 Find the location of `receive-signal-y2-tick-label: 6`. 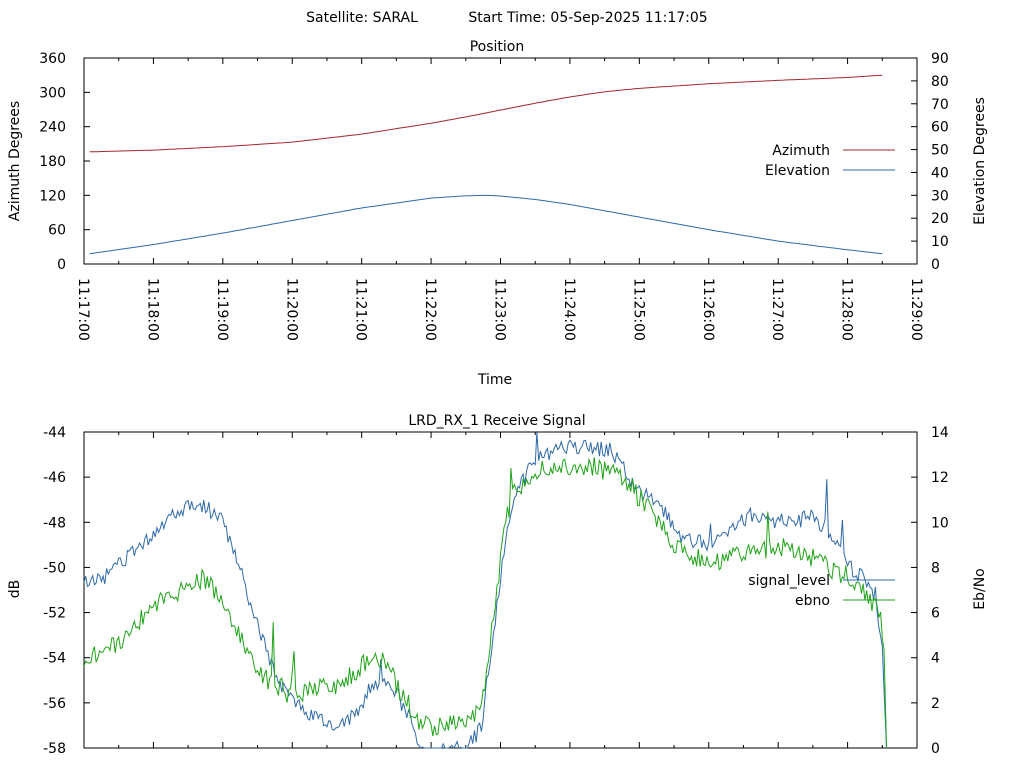

receive-signal-y2-tick-label: 6 is located at coordinates (935, 614).